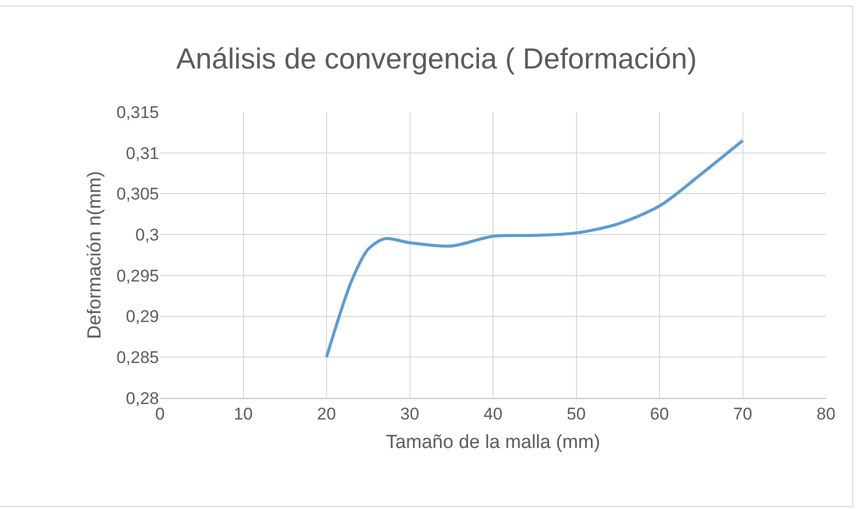 This screenshot has height=509, width=856. I want to click on y-tick-label: 0,315, so click(137, 112).